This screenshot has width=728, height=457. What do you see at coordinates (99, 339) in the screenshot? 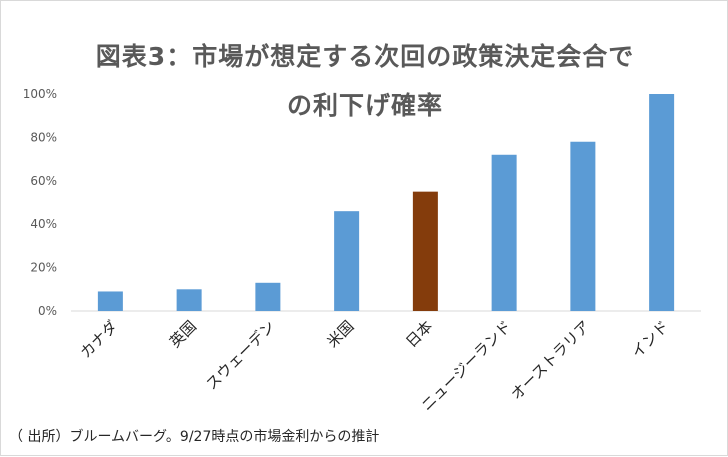
I see `x-tick-label: カナダ` at bounding box center [99, 339].